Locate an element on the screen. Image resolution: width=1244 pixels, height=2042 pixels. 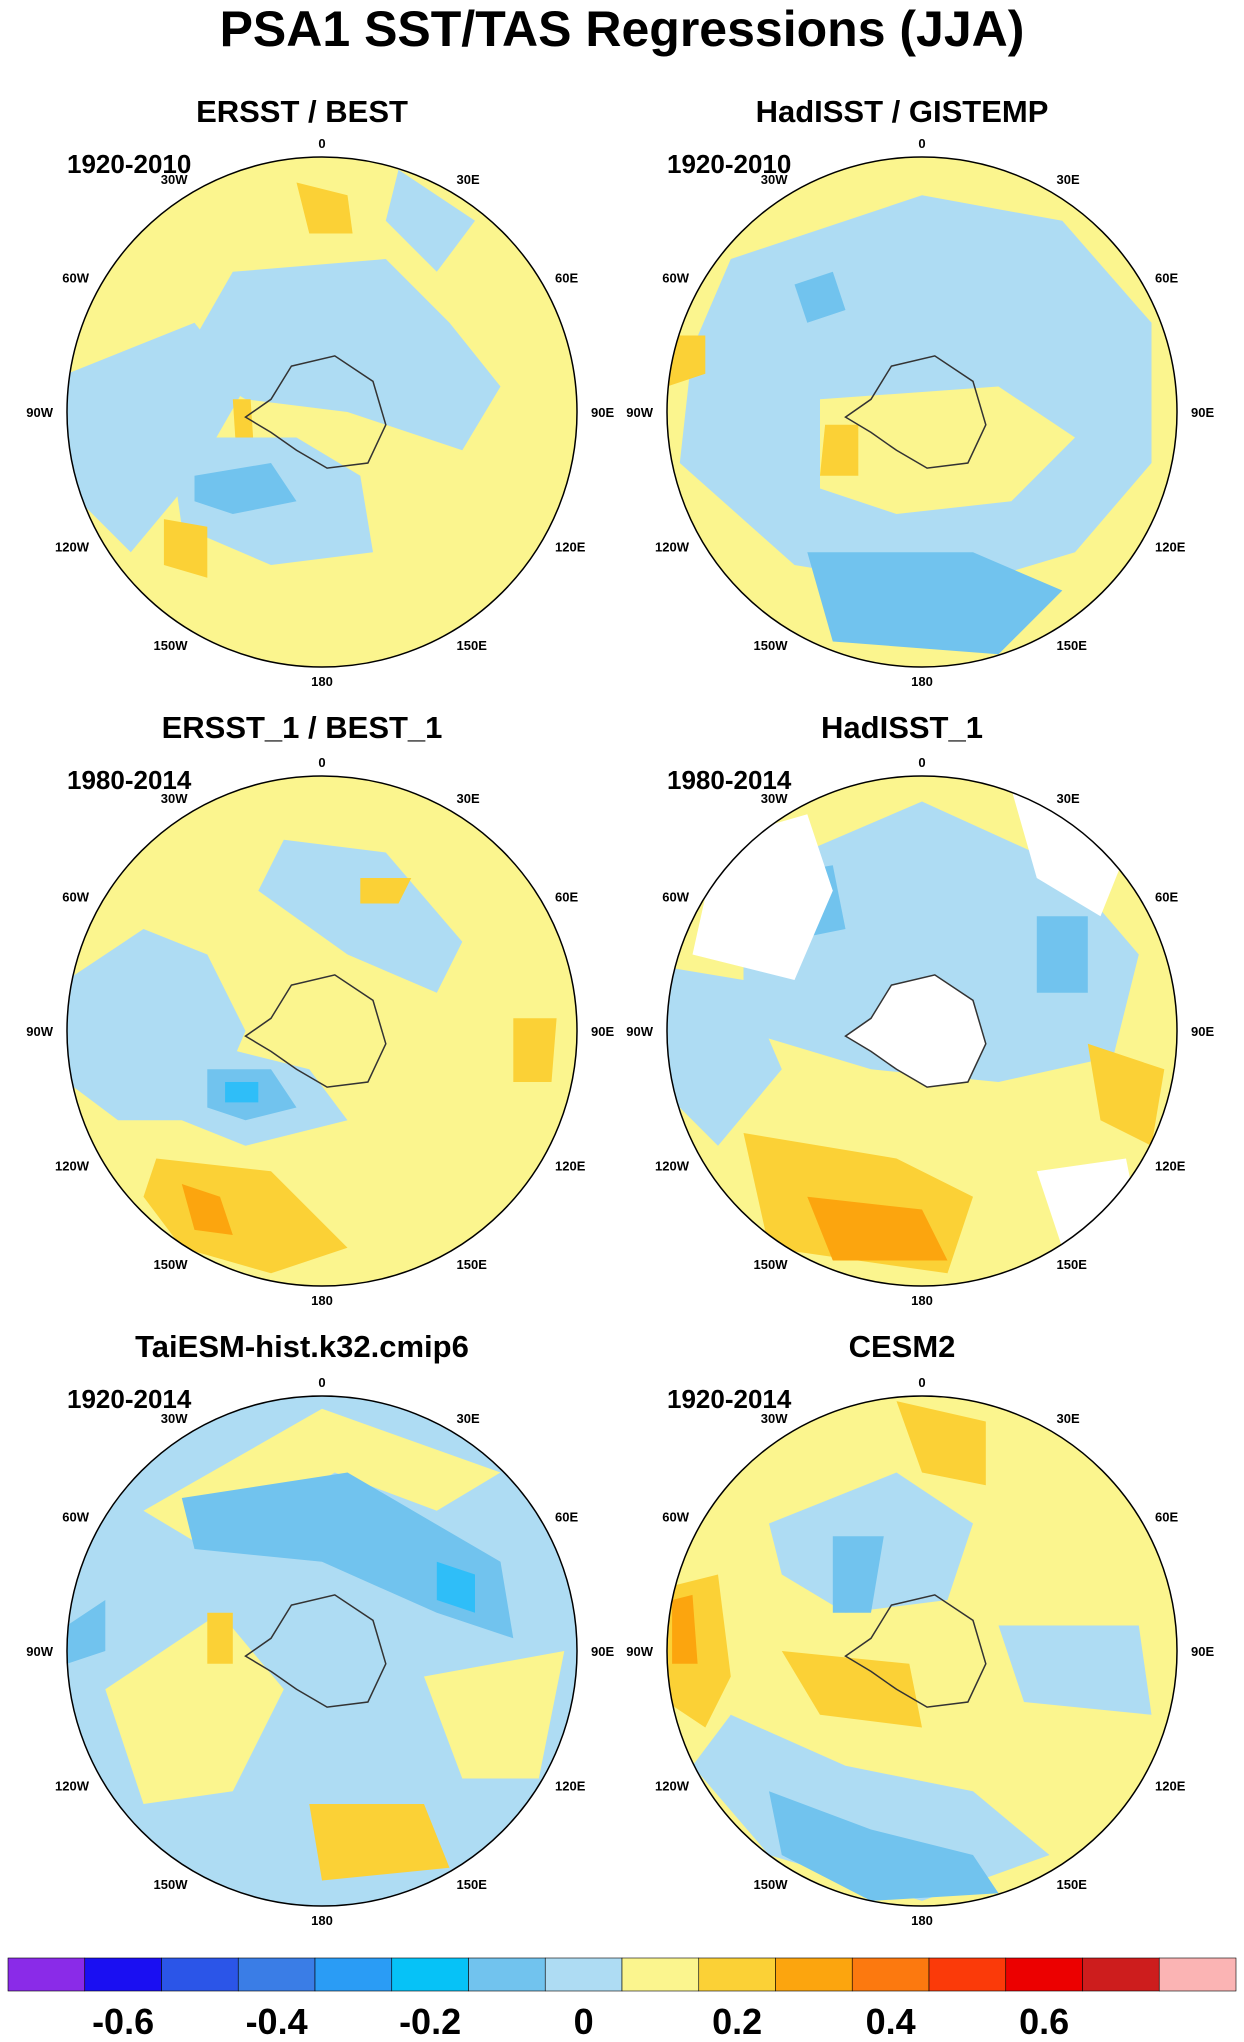
colorbar-label: 0.6 is located at coordinates (1044, 2021).